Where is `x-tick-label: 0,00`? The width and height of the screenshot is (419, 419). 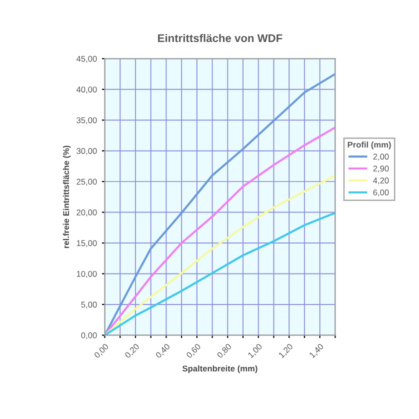 x-tick-label: 0,00 is located at coordinates (102, 351).